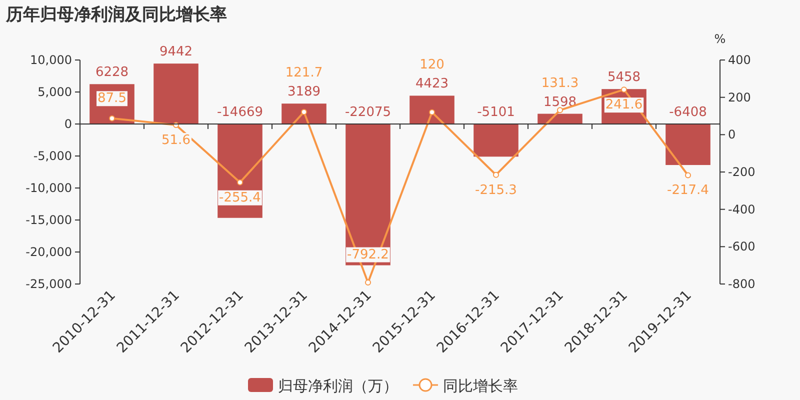 This screenshot has height=400, width=800. I want to click on y2-tick-label: -400, so click(742, 209).